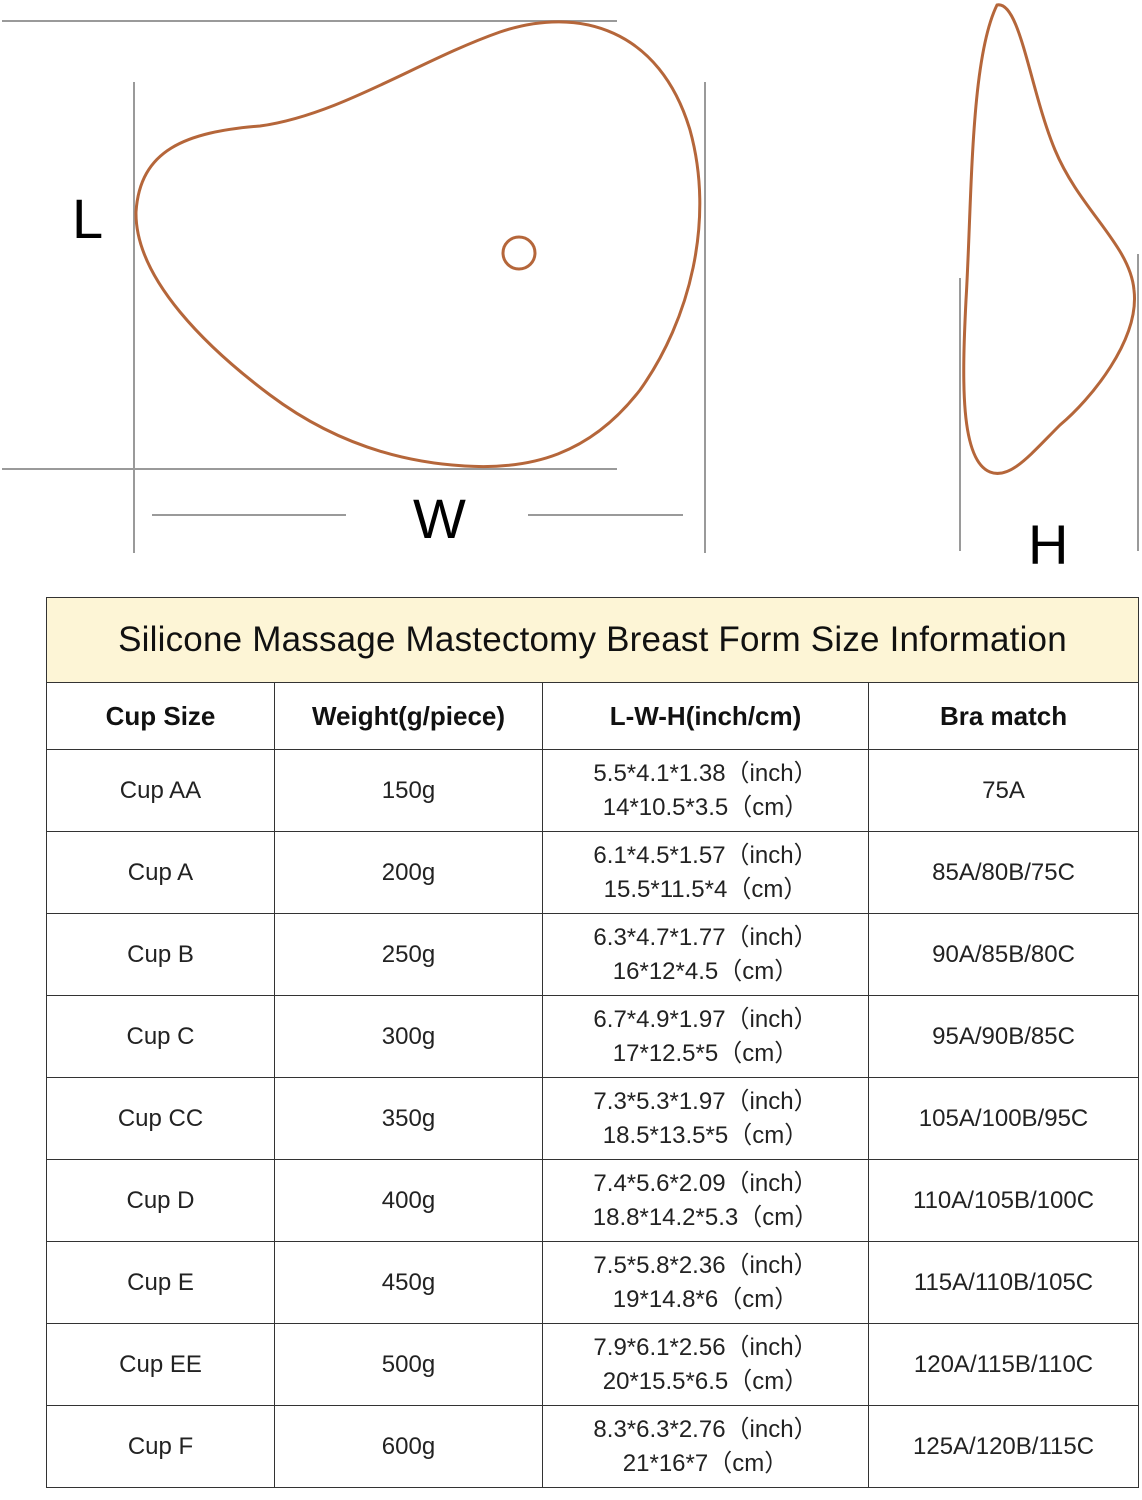  Describe the element at coordinates (705, 790) in the screenshot. I see `dimensions-cell: 5.5*4.1*1.38（inch） 14*10.5*3.5（cm）` at that location.